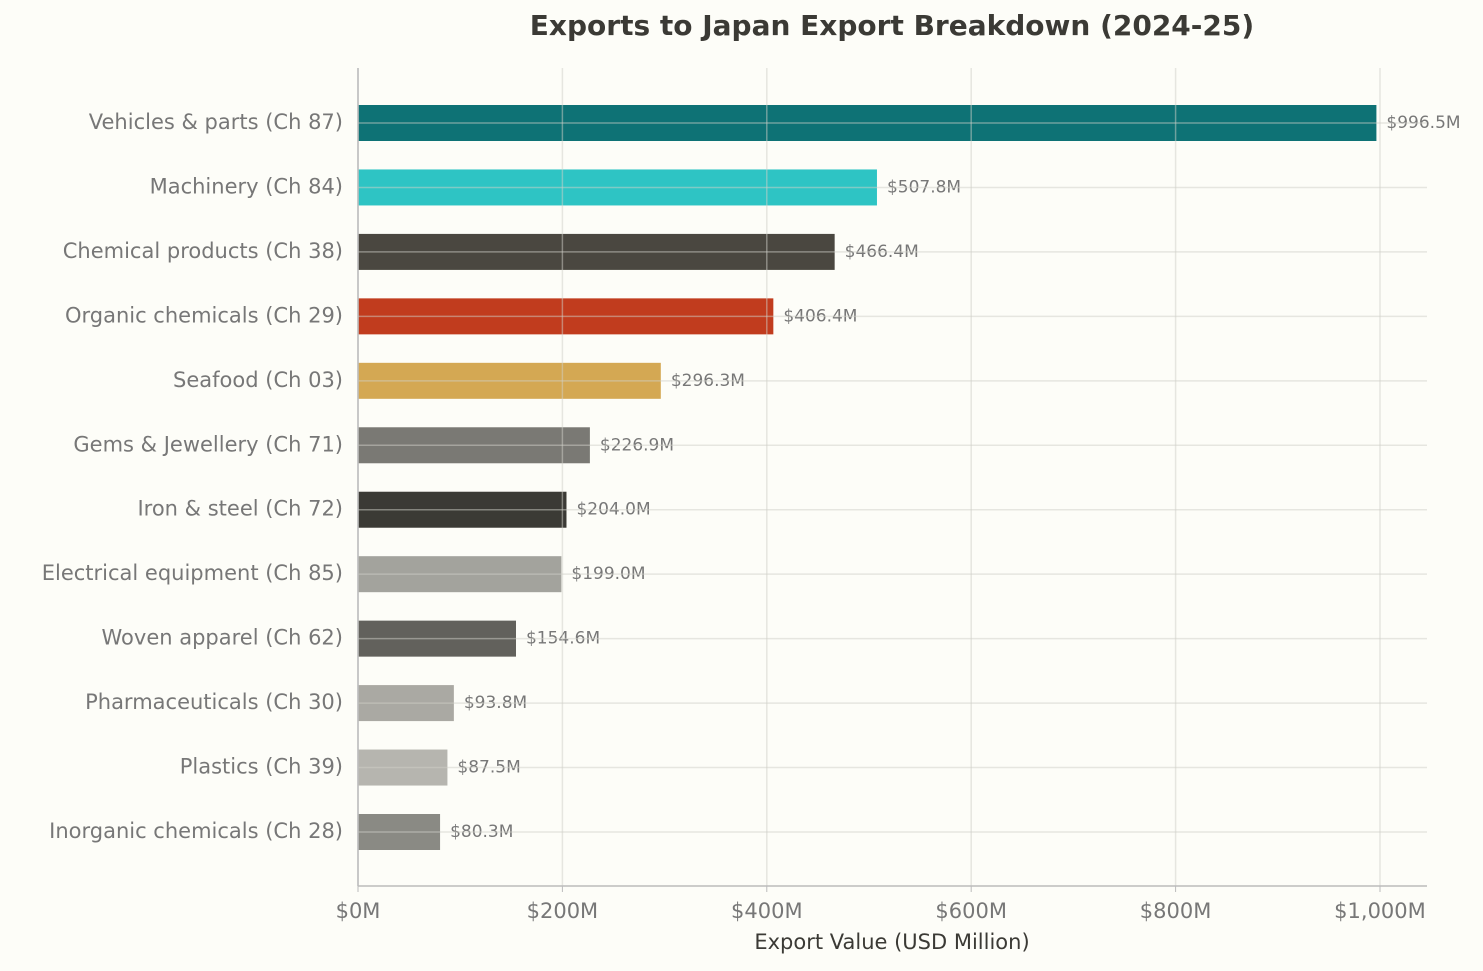 Image resolution: width=1483 pixels, height=971 pixels. Describe the element at coordinates (258, 380) in the screenshot. I see `y-tick-label: Seafood (Ch 03)` at that location.